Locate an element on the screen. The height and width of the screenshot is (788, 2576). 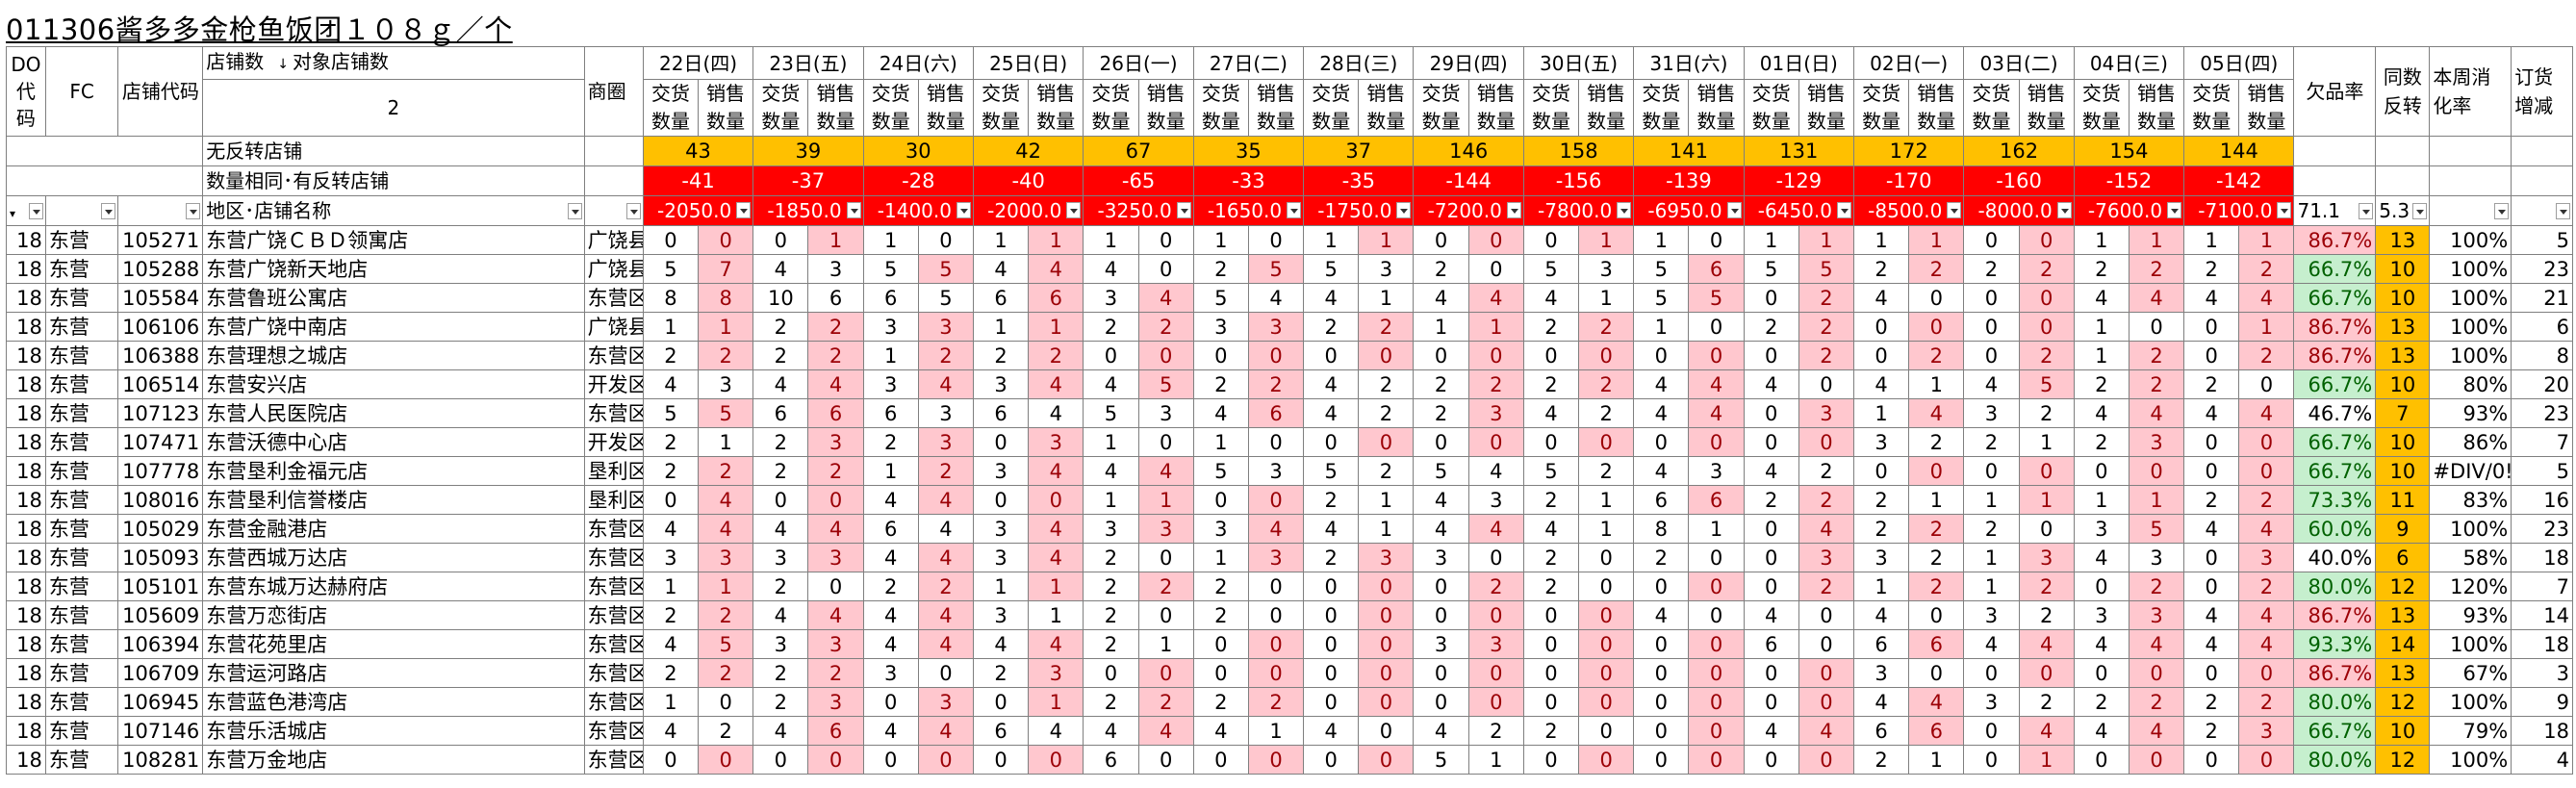
delivery-qty-cell: 3 is located at coordinates (780, 644).